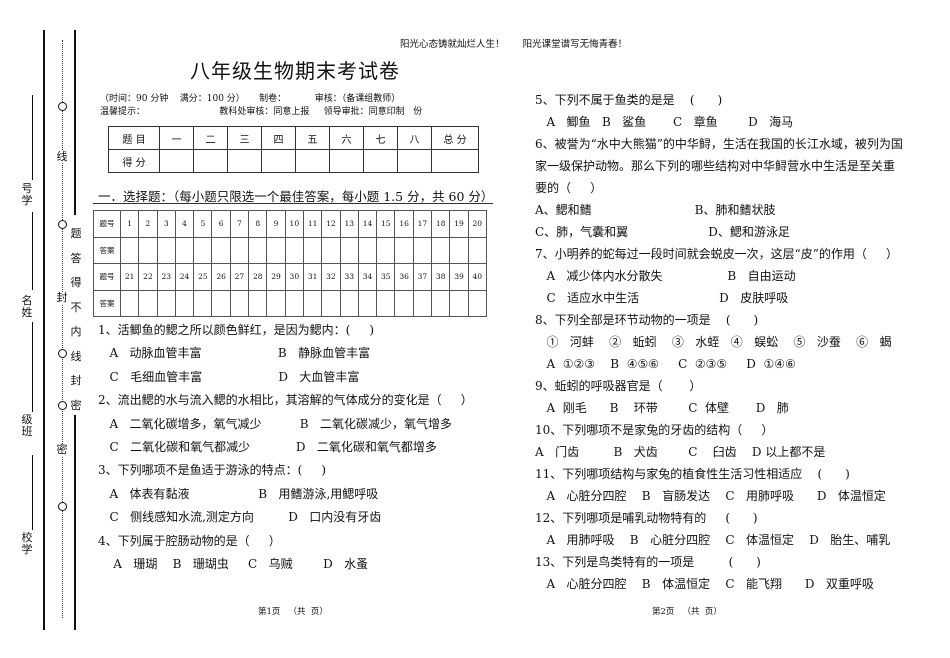 This screenshot has width=950, height=658. I want to click on question-line: C 毛细血管丰富 D 大血管丰富, so click(229, 376).